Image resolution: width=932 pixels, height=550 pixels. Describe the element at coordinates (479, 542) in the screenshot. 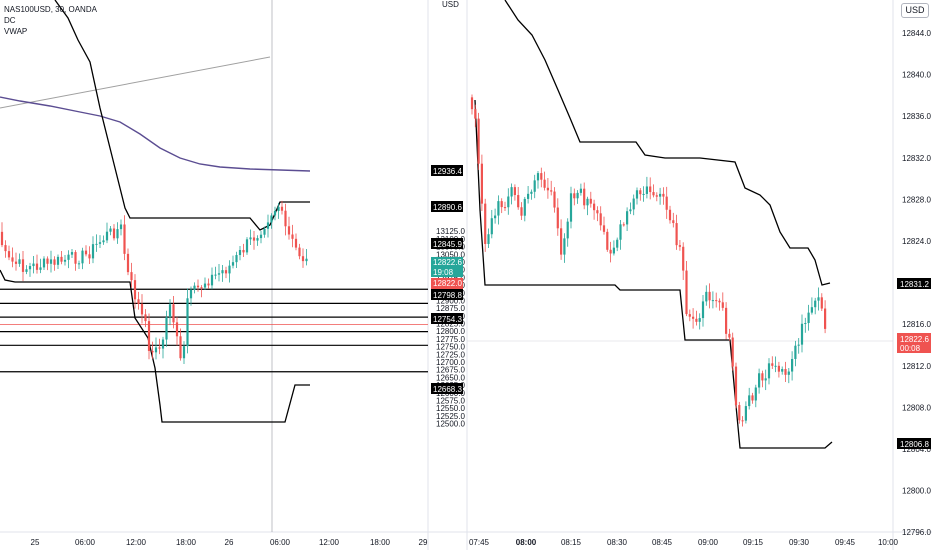

I see `right-x-tick-label: 07:45` at that location.